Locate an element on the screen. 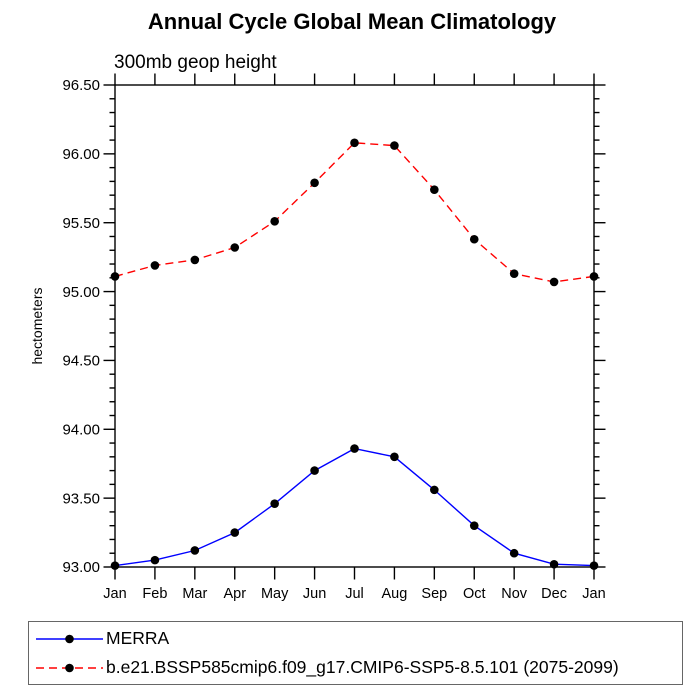  chart-subtitle: 300mb geop height is located at coordinates (195, 62).